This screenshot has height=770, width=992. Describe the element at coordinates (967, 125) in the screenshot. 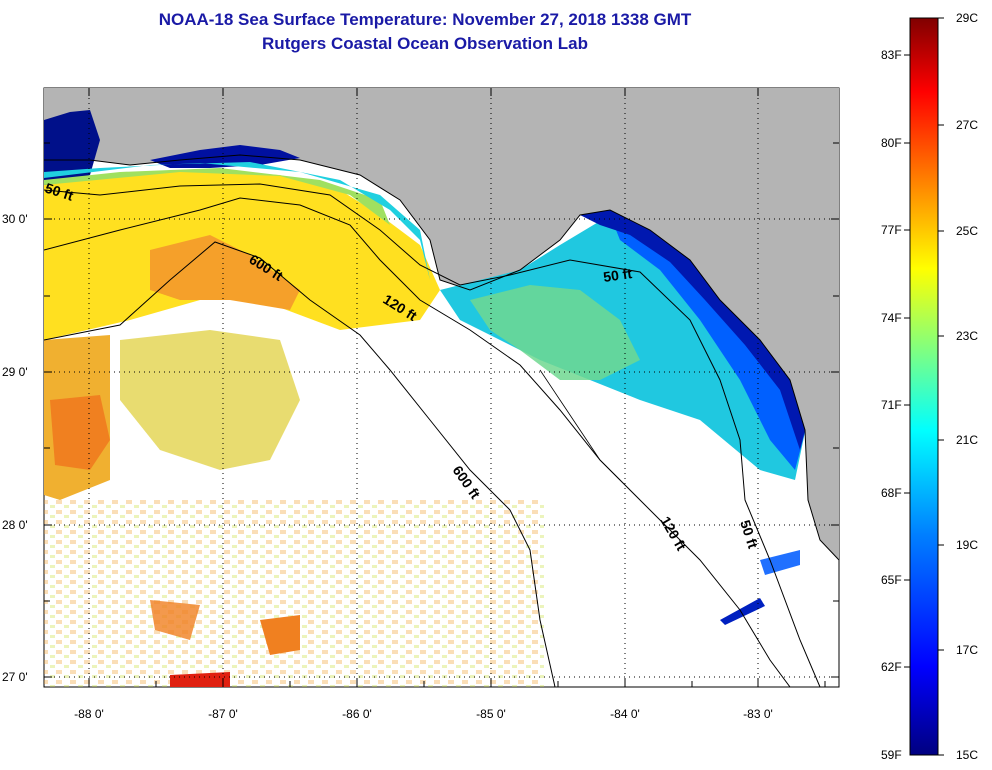

I see `colorbar-c-label: 27C` at that location.